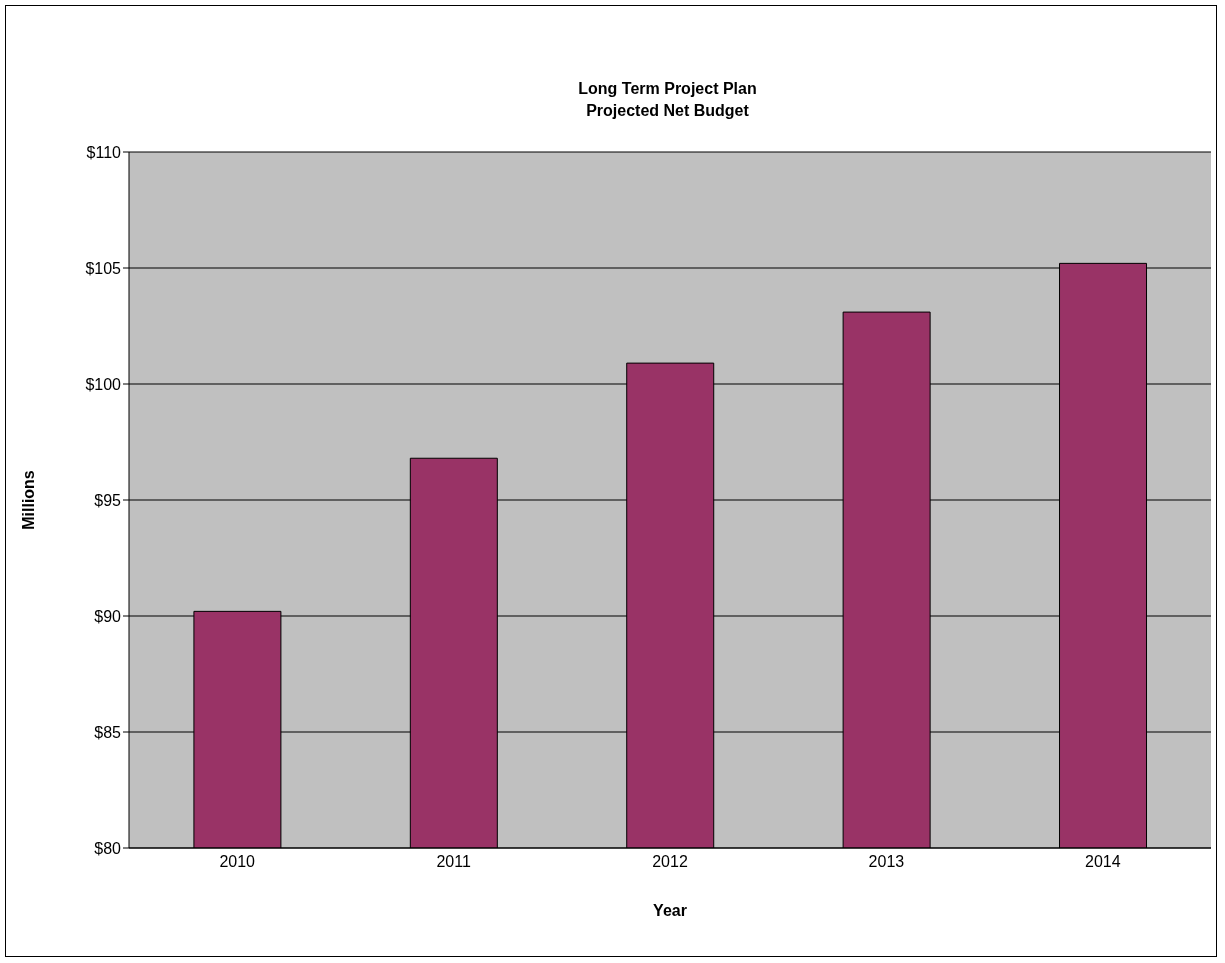 Image resolution: width=1225 pixels, height=963 pixels. What do you see at coordinates (108, 500) in the screenshot?
I see `y-tick-label: $95` at bounding box center [108, 500].